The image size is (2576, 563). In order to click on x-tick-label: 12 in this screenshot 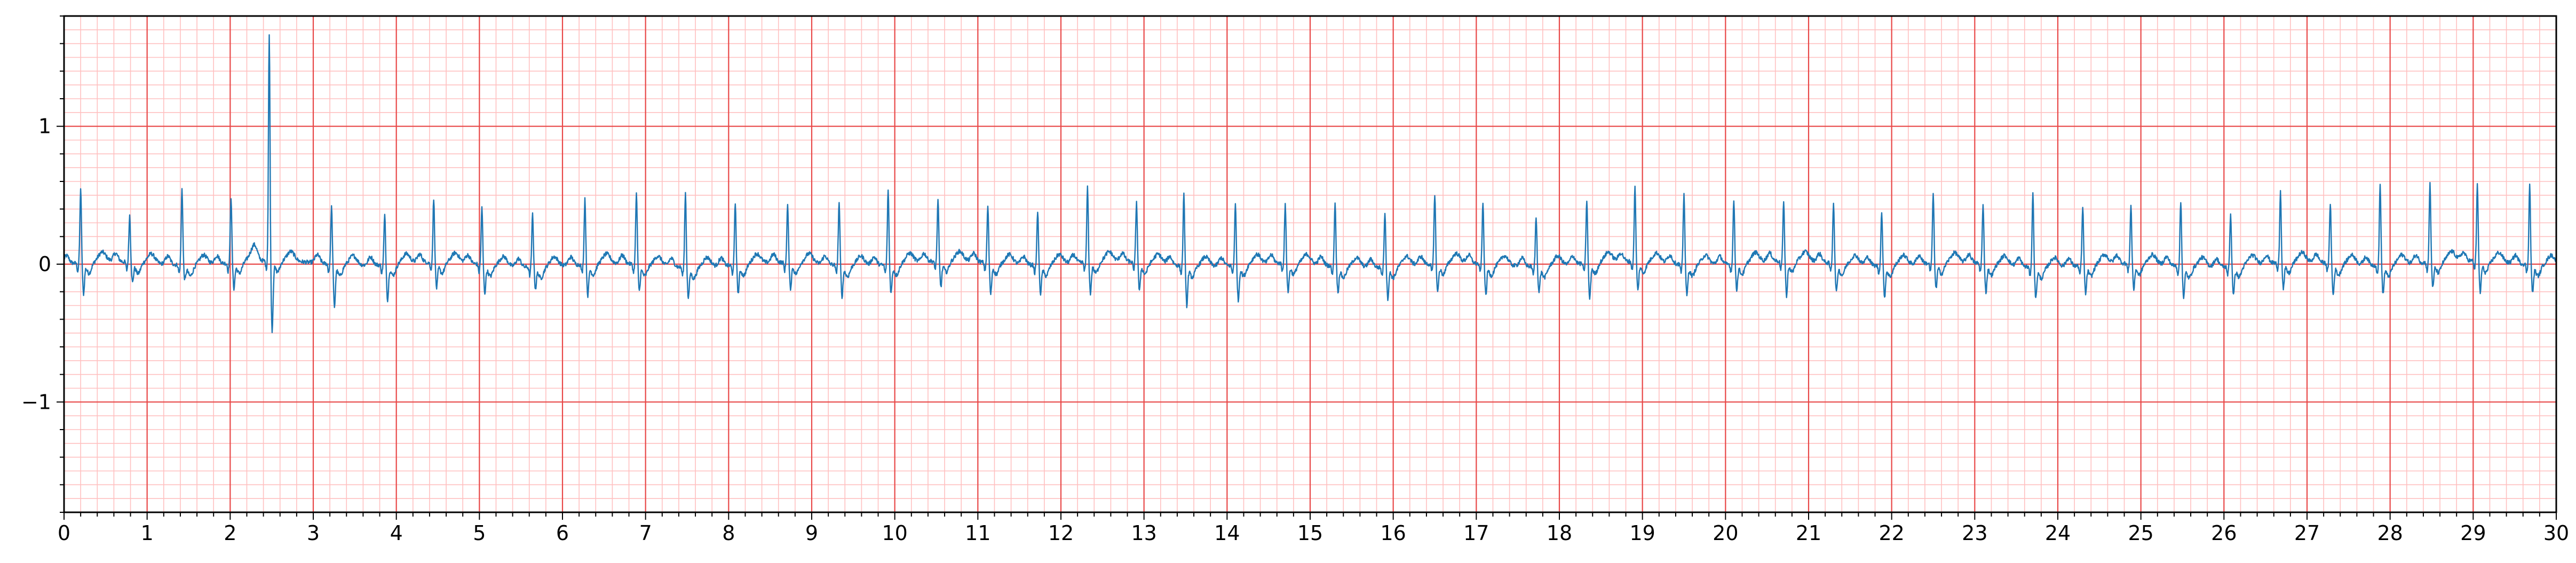, I will do `click(1061, 533)`.